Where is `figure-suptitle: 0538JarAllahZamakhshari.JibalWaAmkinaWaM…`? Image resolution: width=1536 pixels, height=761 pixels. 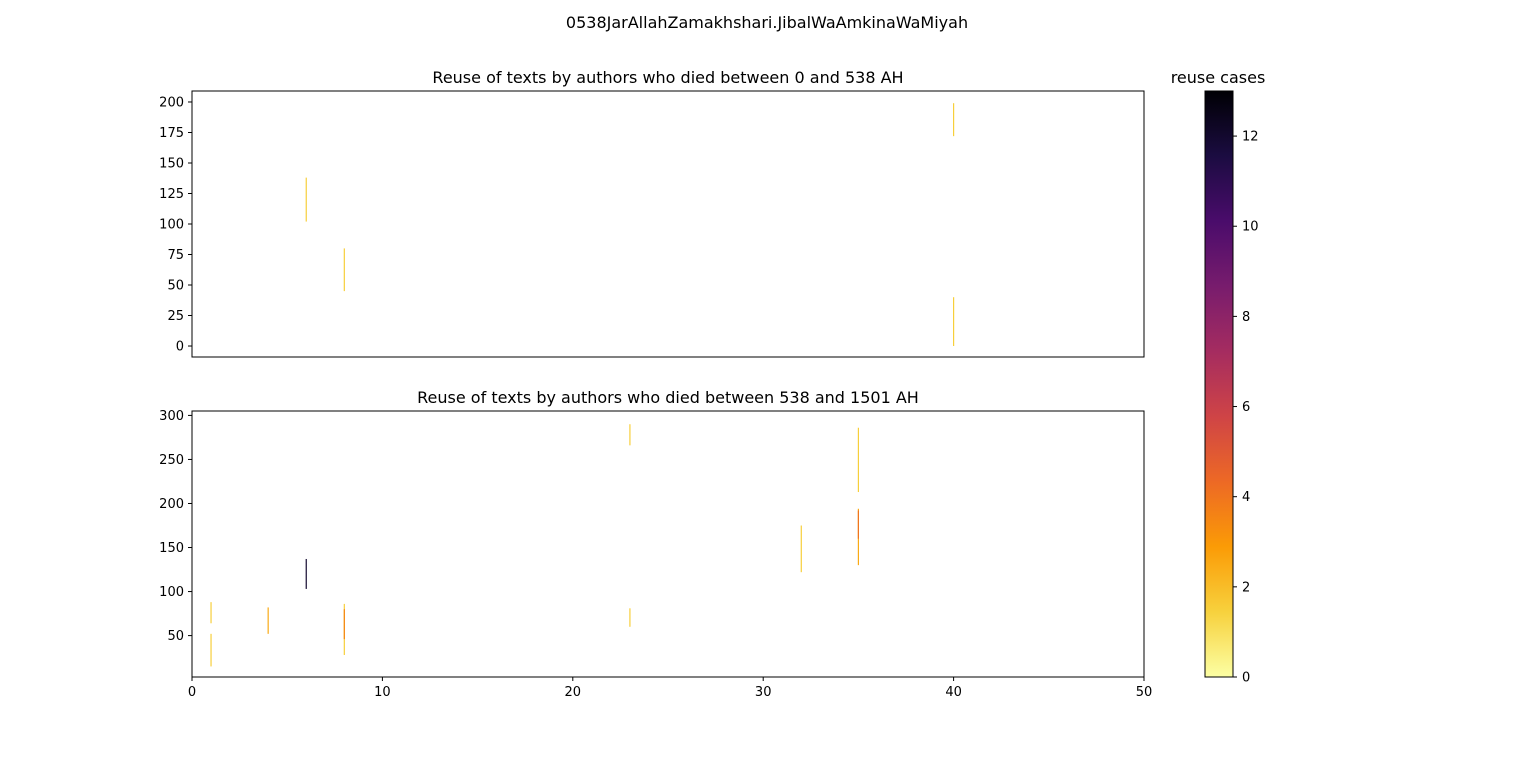 figure-suptitle: 0538JarAllahZamakhshari.JibalWaAmkinaWaM… is located at coordinates (767, 22).